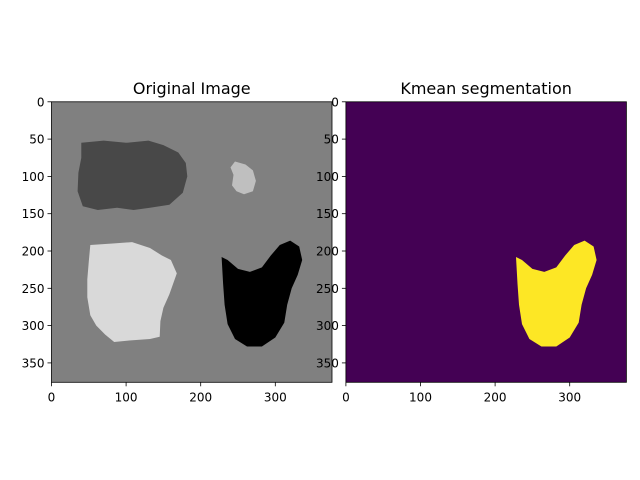  What do you see at coordinates (132, 175) in the screenshot?
I see `region-dark-gray-blob` at bounding box center [132, 175].